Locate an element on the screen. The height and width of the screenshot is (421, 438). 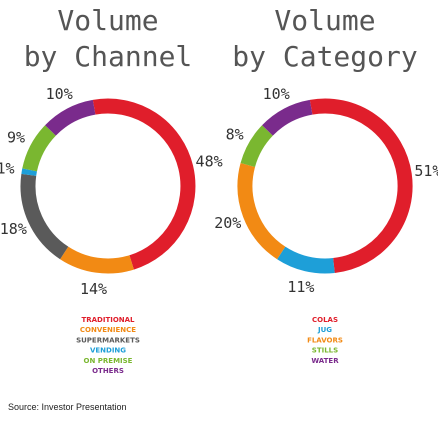
legend-item: JUG is located at coordinates (324, 330).